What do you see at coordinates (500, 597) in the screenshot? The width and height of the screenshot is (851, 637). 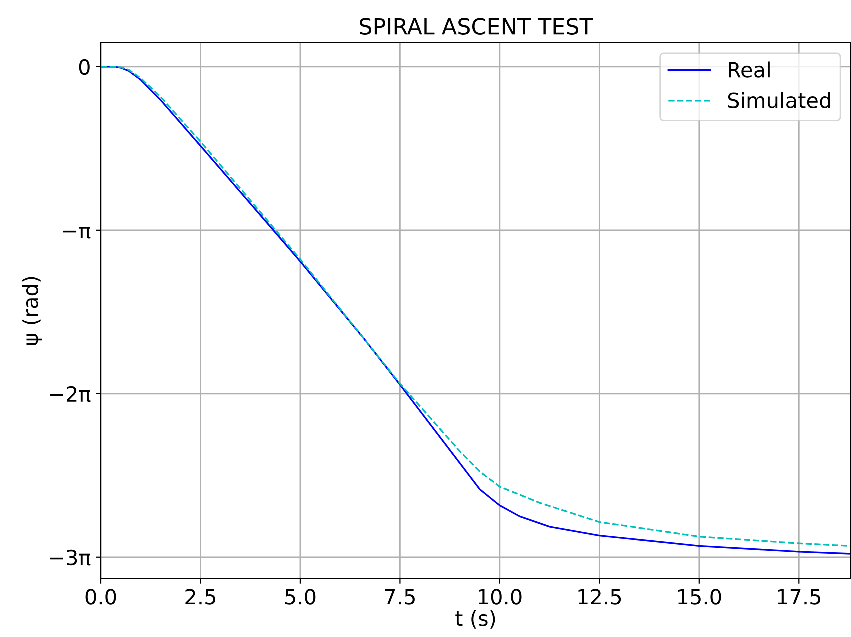 I see `x-tick-label: 10.0` at bounding box center [500, 597].